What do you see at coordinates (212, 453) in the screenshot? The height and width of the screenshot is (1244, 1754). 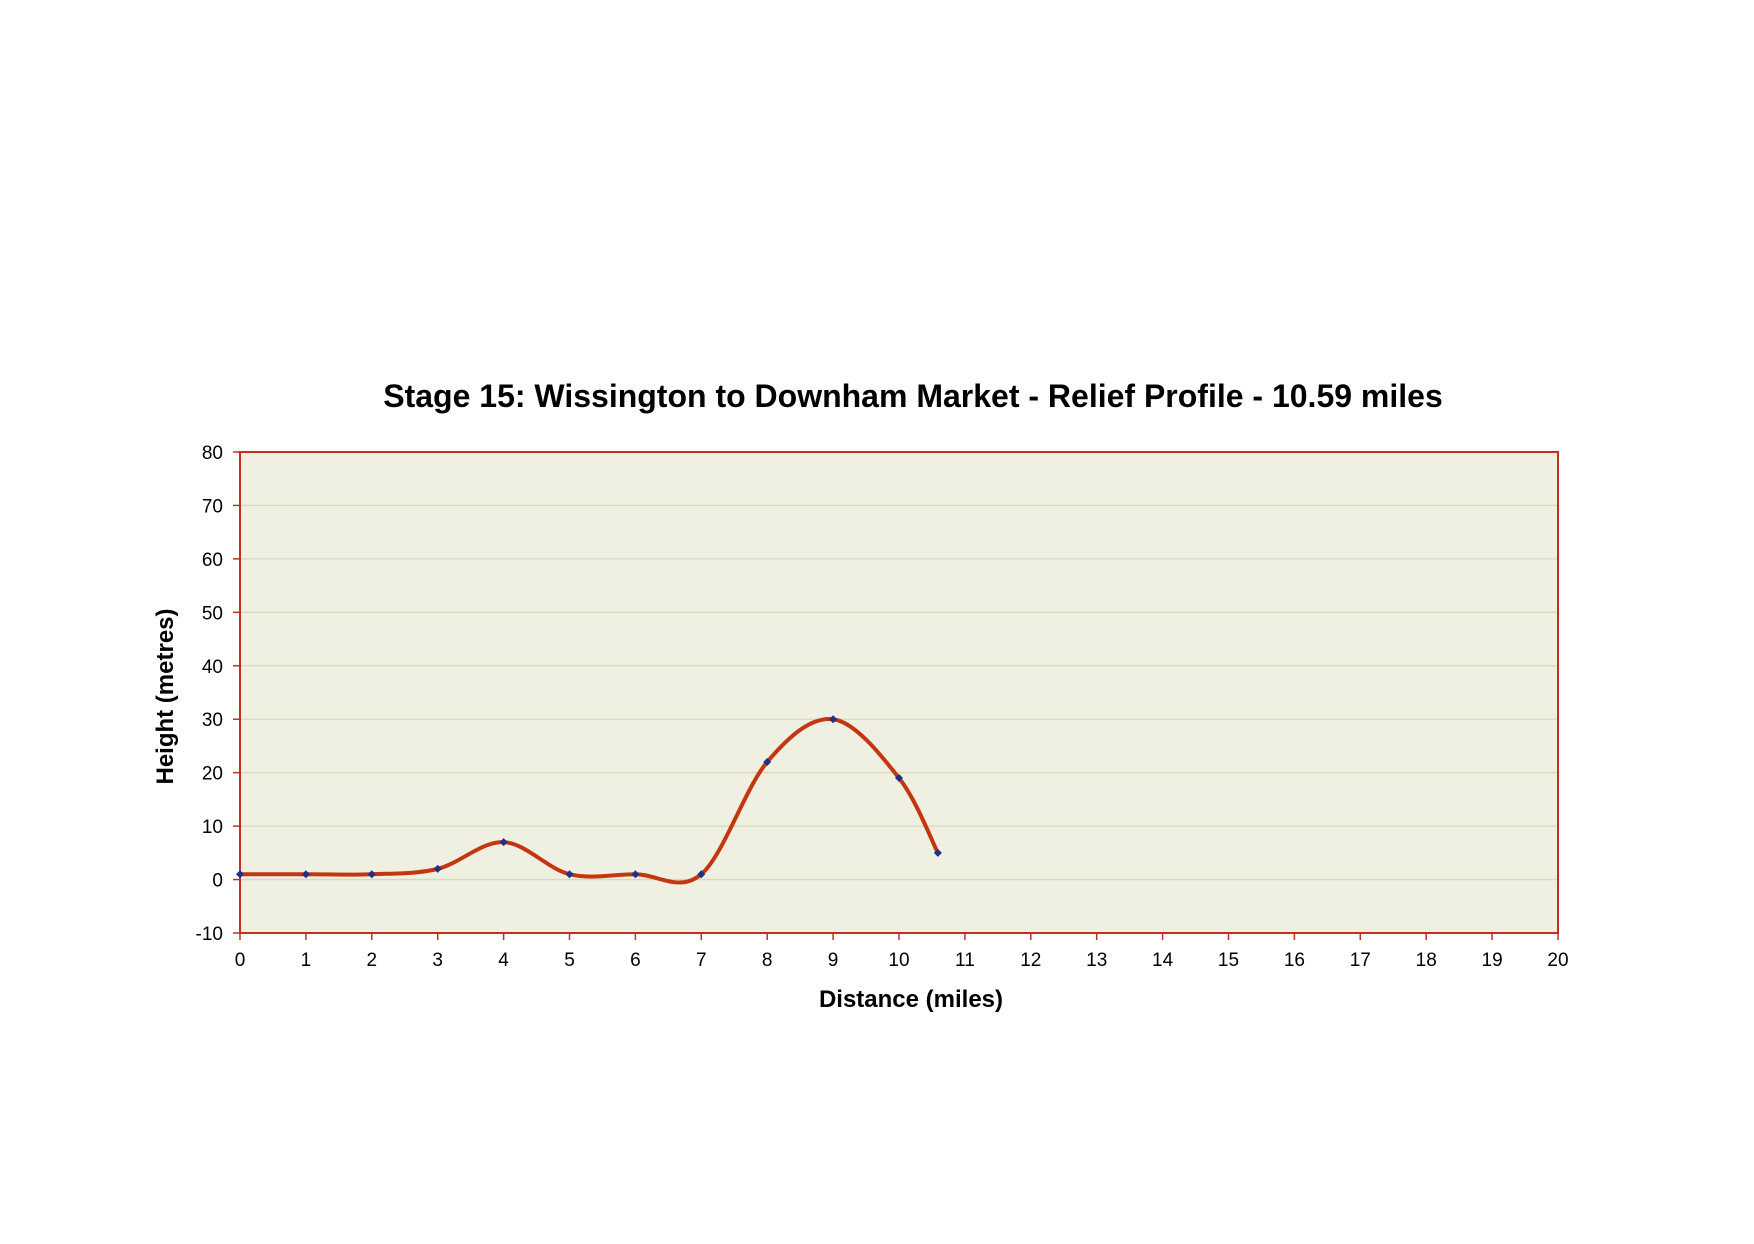 I see `y-tick-label: 80` at bounding box center [212, 453].